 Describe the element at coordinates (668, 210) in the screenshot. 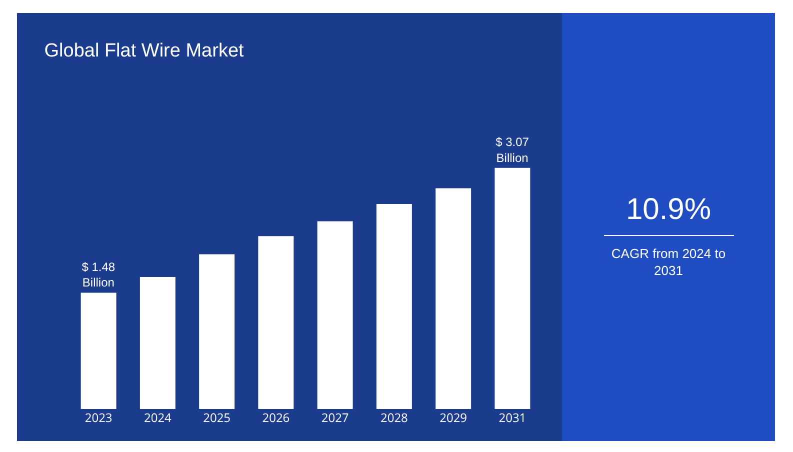

I see `text: 10.9%` at that location.